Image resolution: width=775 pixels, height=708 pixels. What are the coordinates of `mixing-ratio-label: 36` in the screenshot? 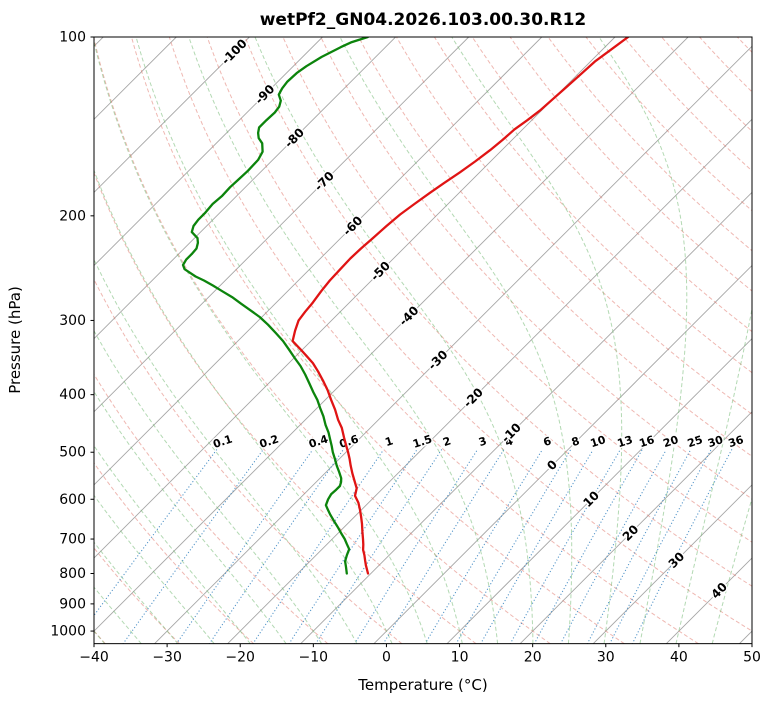 It's located at (736, 441).